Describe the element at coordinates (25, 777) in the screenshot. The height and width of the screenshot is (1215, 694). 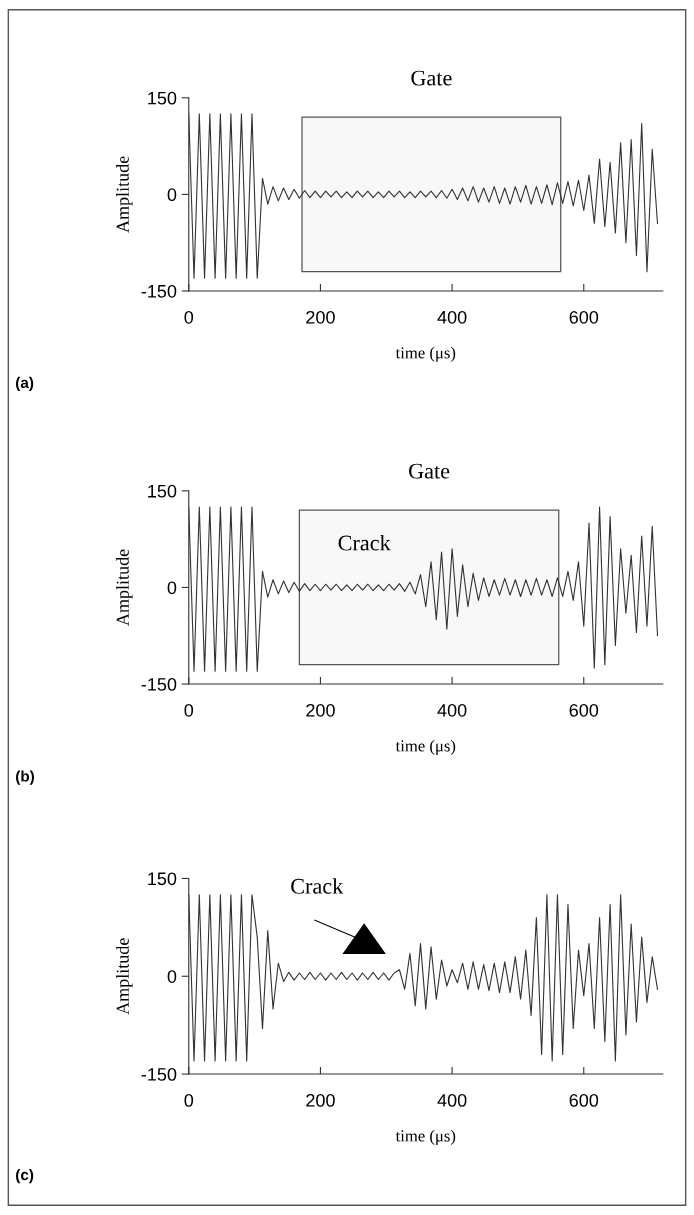
I see `text: (b)` at that location.